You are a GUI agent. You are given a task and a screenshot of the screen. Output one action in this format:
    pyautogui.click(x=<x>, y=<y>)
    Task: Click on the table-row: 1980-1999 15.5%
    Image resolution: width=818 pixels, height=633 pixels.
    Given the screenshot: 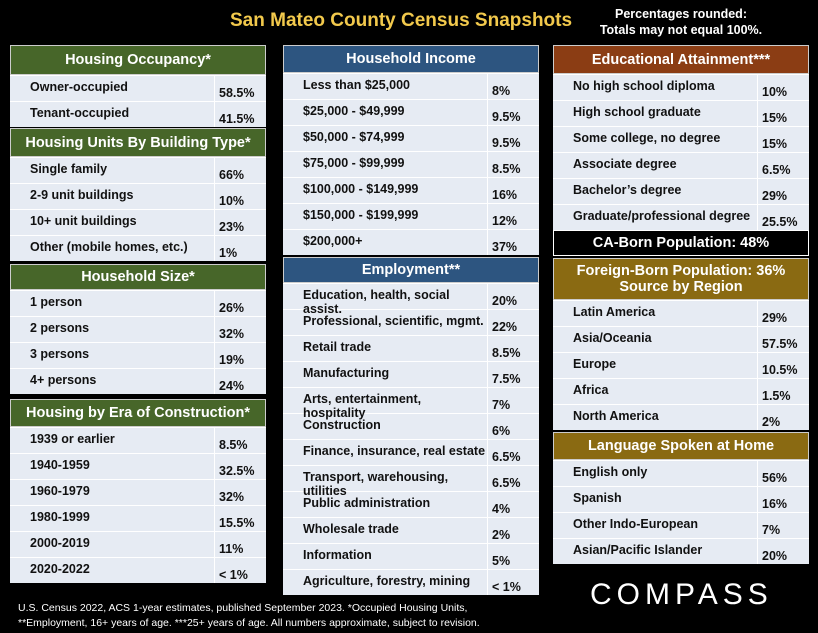 What is the action you would take?
    pyautogui.click(x=138, y=518)
    